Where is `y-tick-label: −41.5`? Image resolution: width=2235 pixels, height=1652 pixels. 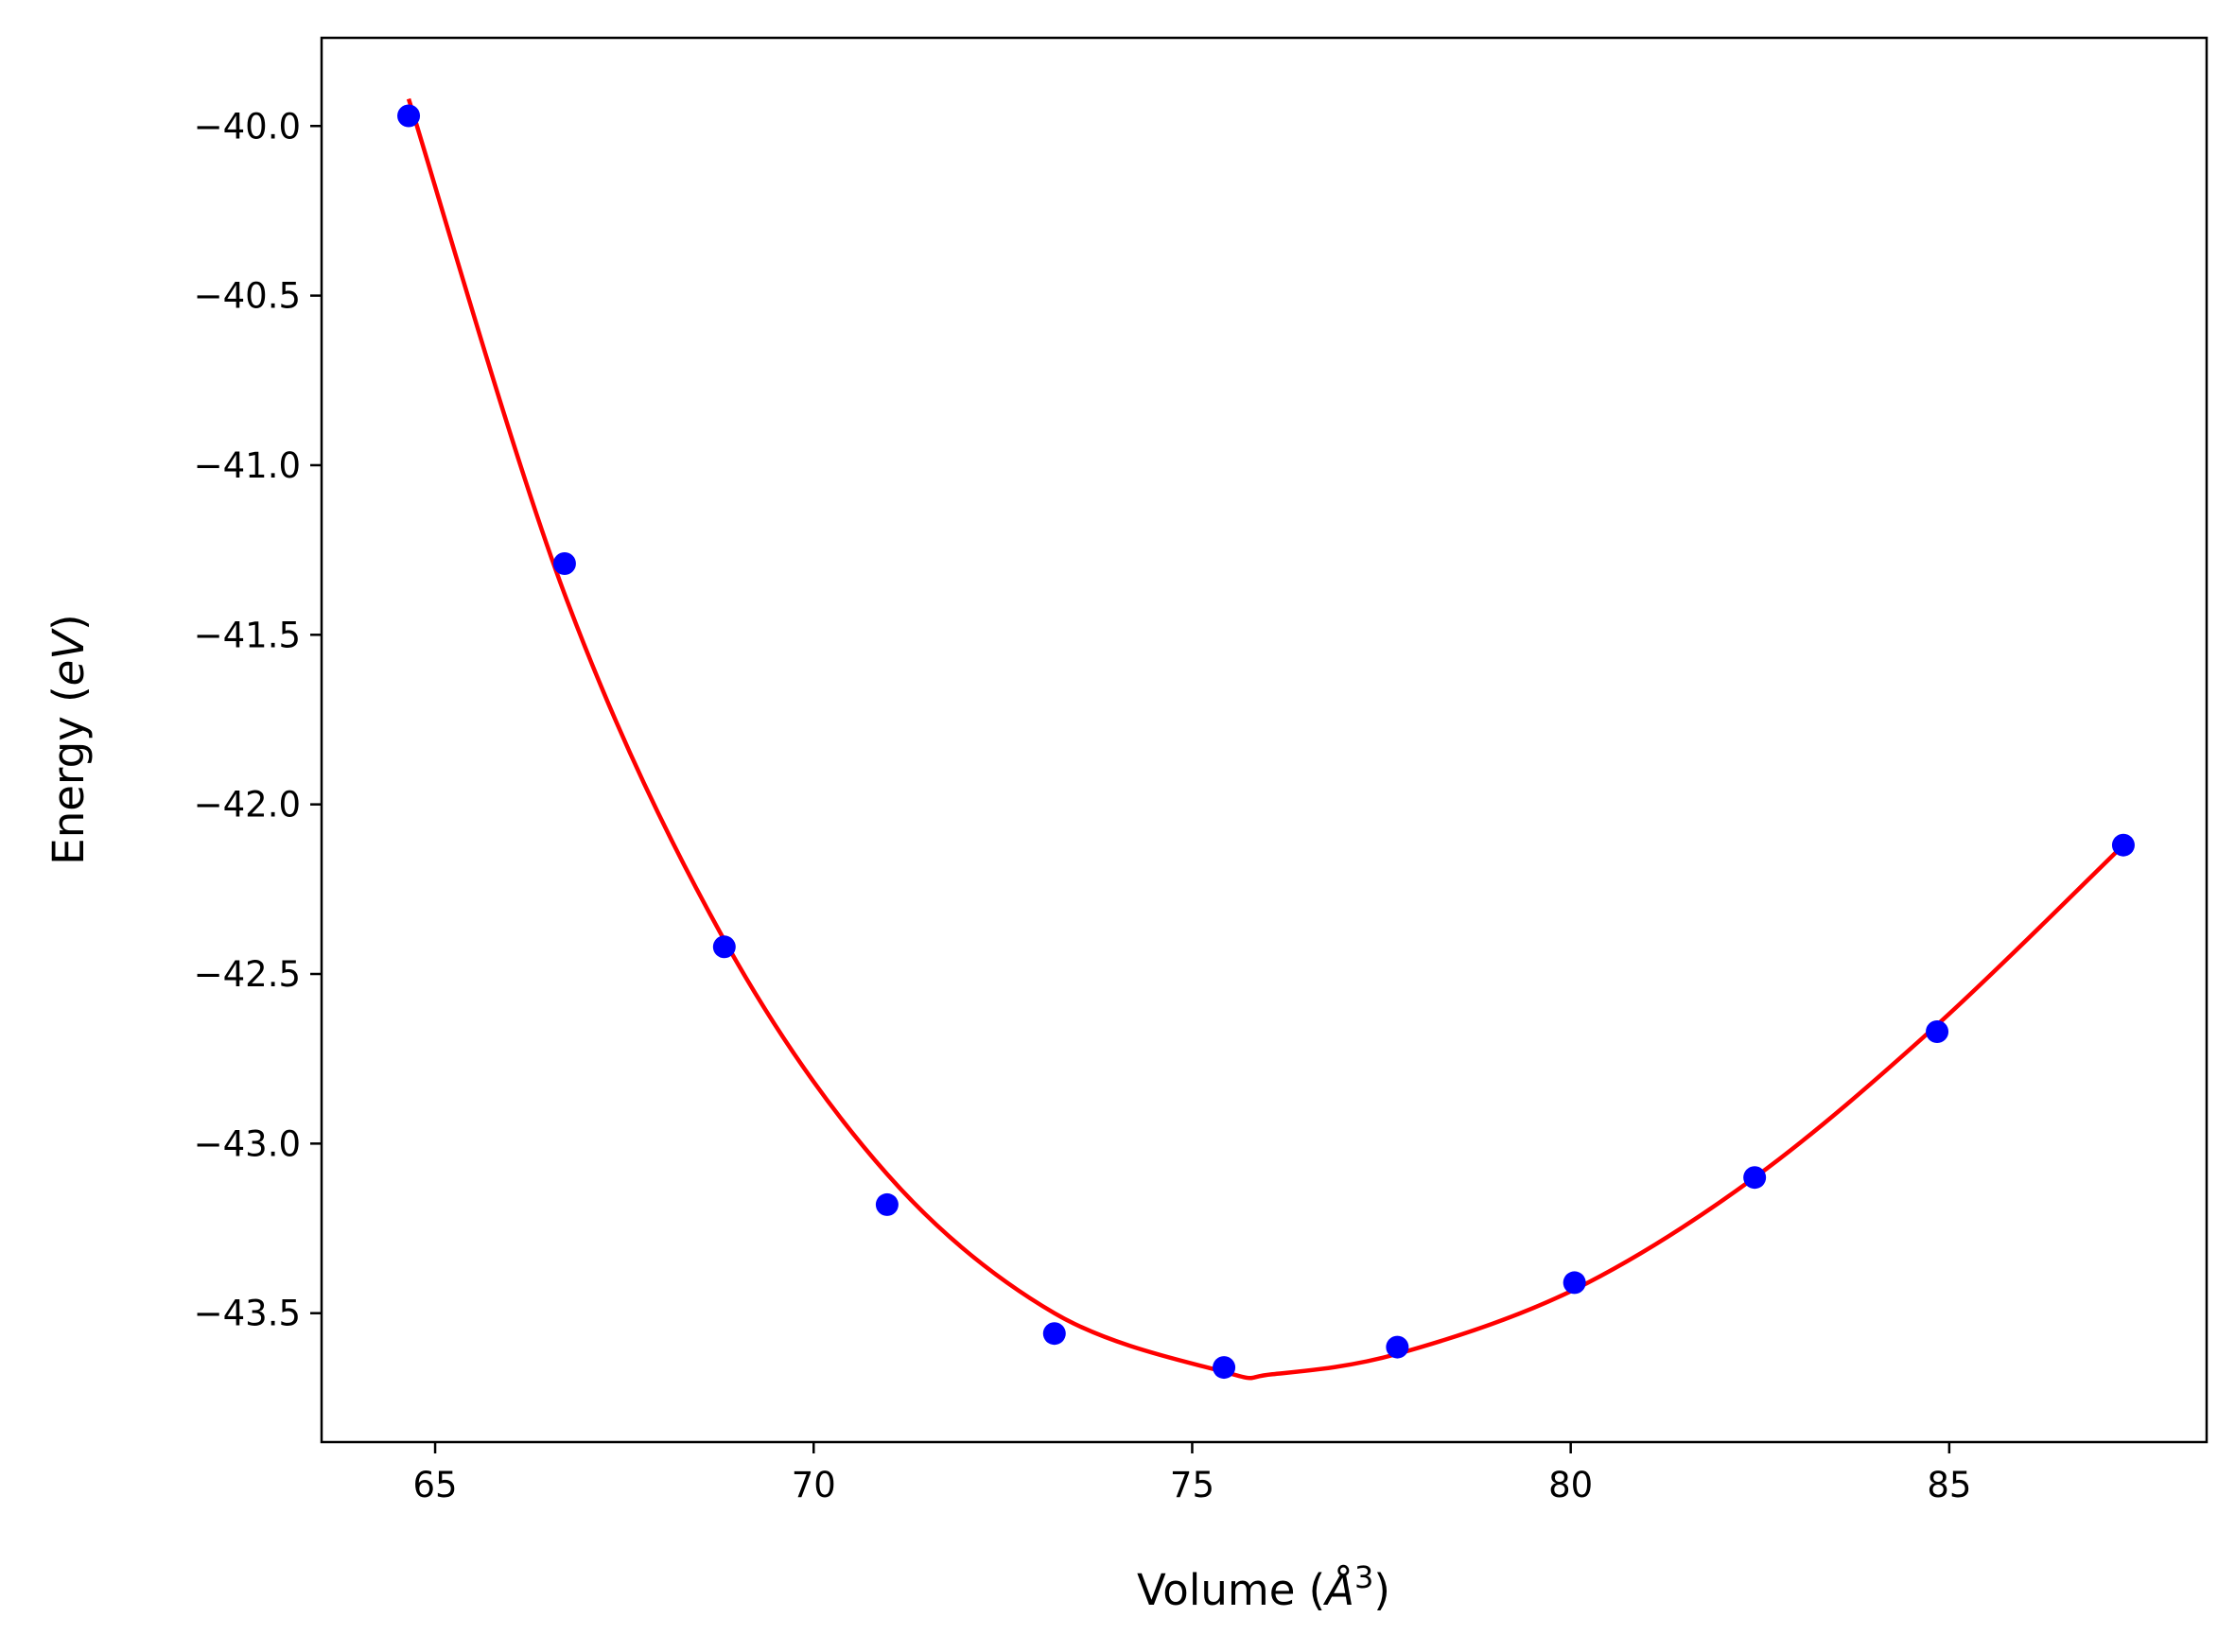
y-tick-label: −41.5 is located at coordinates (247, 635).